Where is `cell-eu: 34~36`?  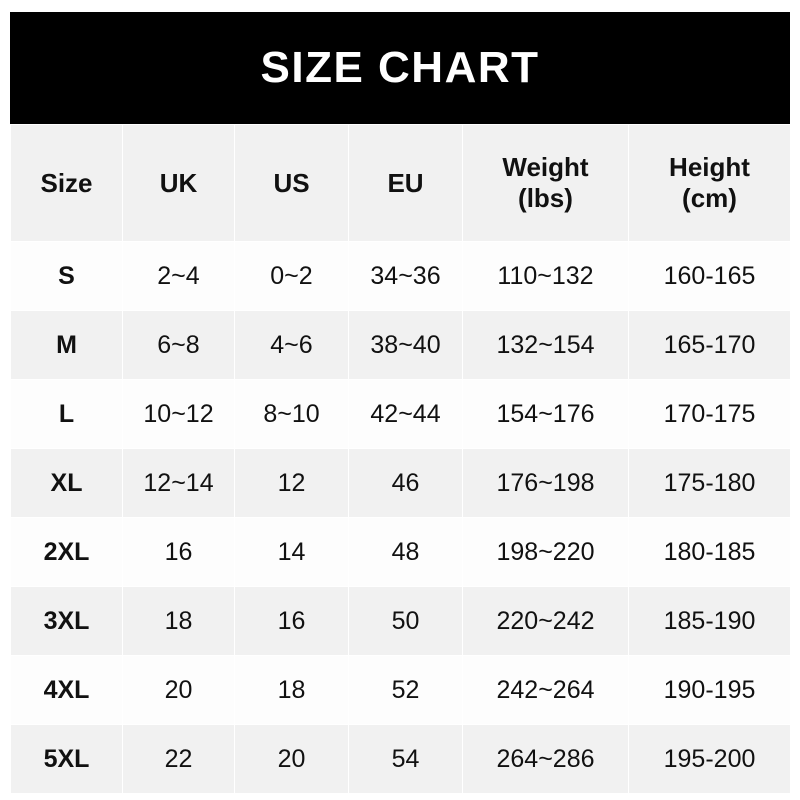
cell-eu: 34~36 is located at coordinates (405, 276).